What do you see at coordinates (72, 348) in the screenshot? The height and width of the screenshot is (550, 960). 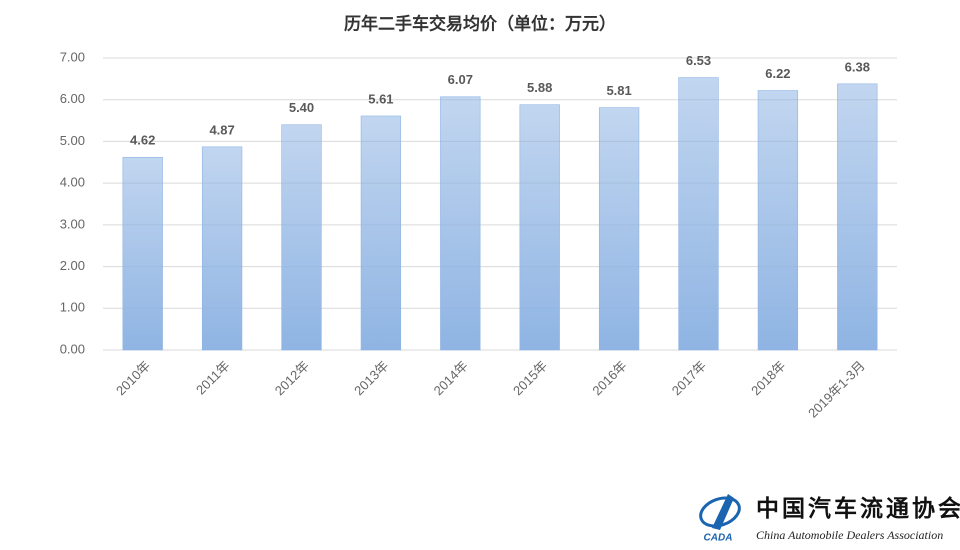 I see `y-tick-label: 0.00` at bounding box center [72, 348].